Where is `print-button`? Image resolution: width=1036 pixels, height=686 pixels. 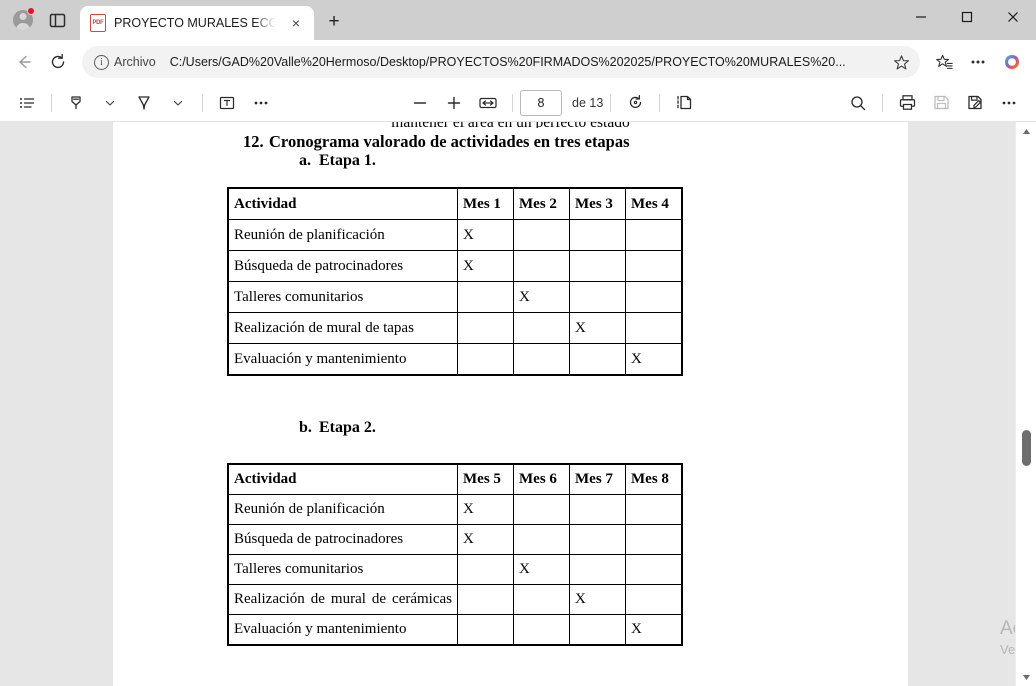 print-button is located at coordinates (907, 103).